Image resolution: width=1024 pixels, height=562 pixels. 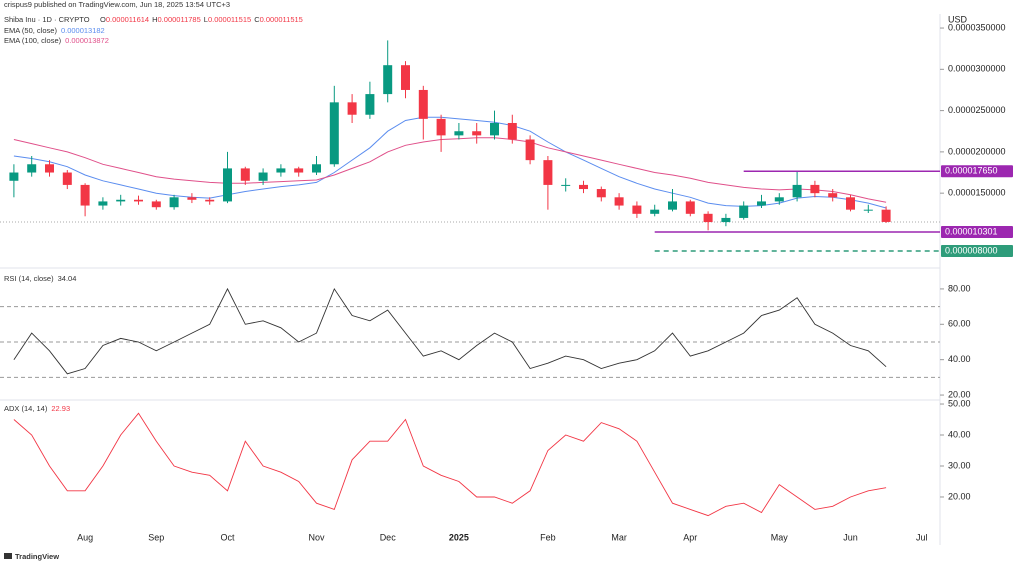 I want to click on indicator-name: RSI (14, close), so click(x=29, y=278).